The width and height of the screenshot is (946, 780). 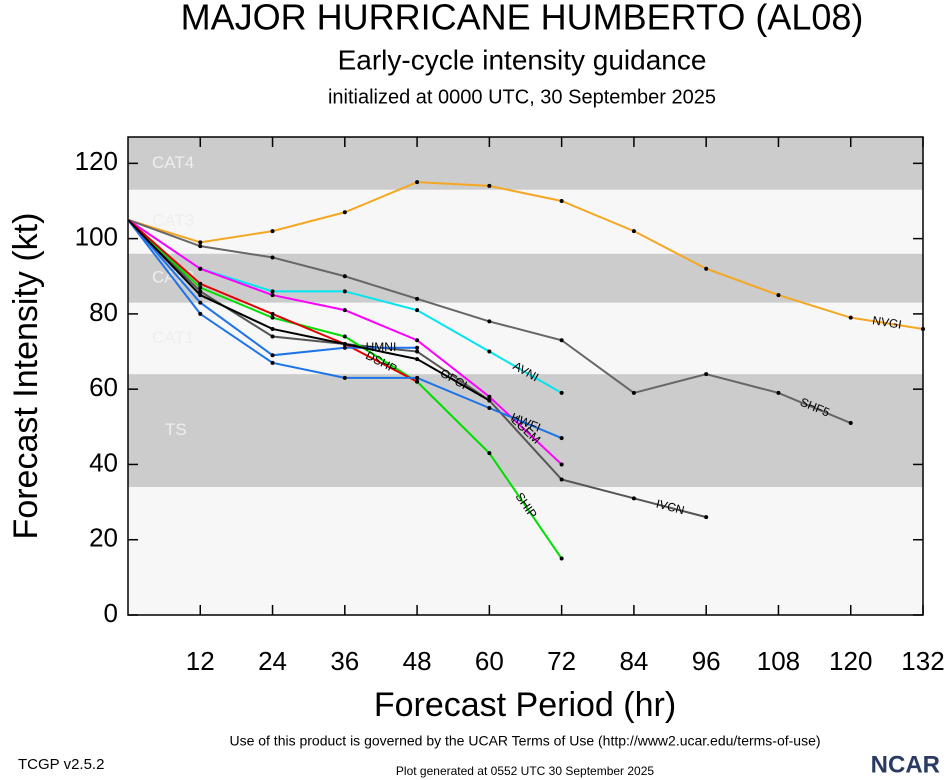 I want to click on x-tick-label: 24, so click(x=272, y=661).